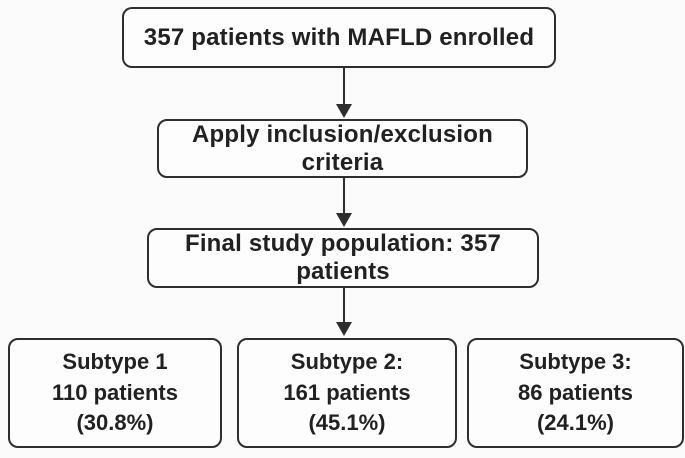 The image size is (685, 458). I want to click on subtype-2-patients: 161 patients, so click(347, 392).